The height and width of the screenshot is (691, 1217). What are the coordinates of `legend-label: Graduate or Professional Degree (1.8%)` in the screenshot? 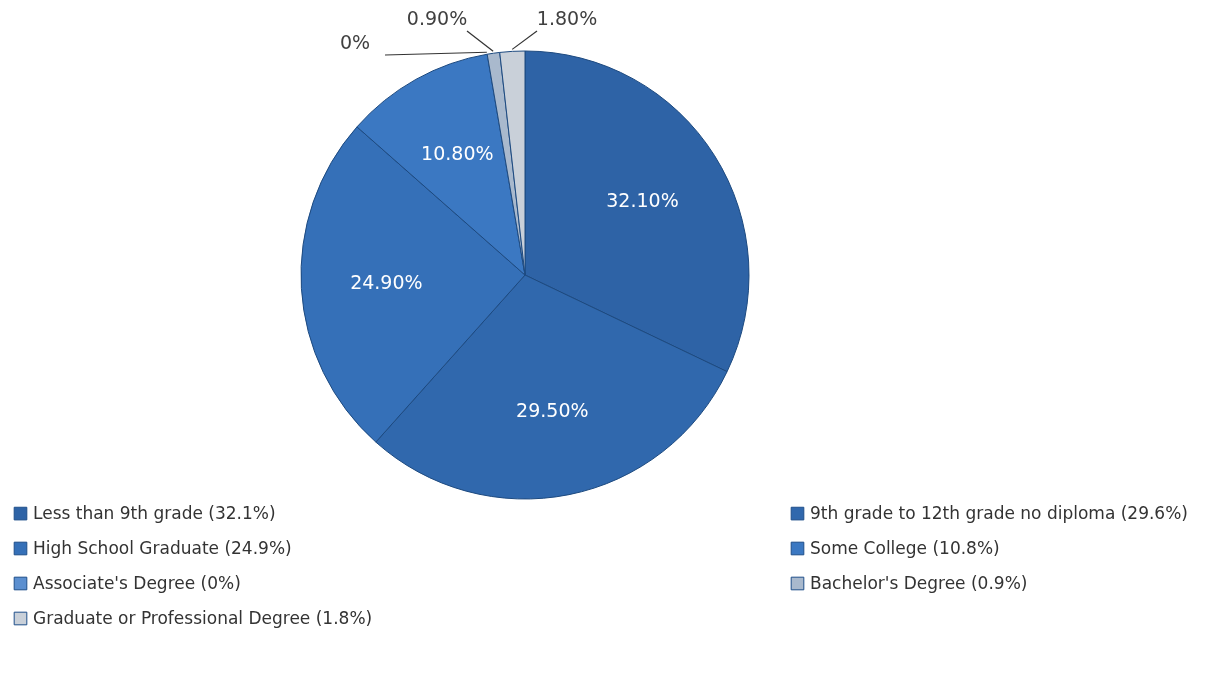 It's located at (203, 617).